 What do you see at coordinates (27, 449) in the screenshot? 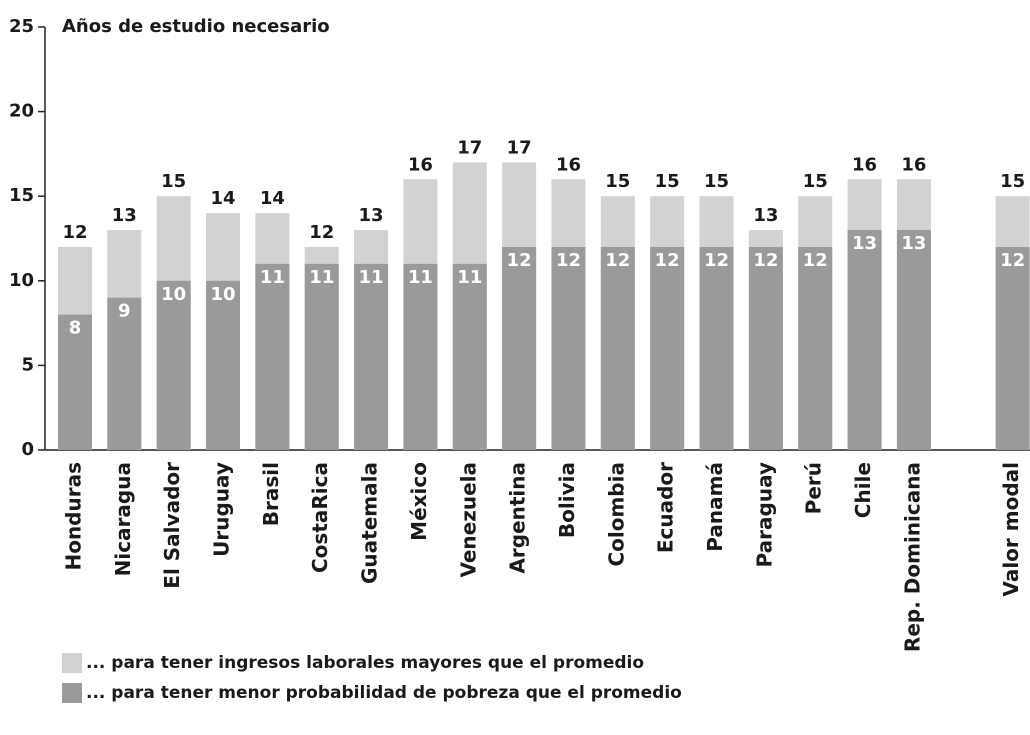
I see `y-tick-label: 0` at bounding box center [27, 449].